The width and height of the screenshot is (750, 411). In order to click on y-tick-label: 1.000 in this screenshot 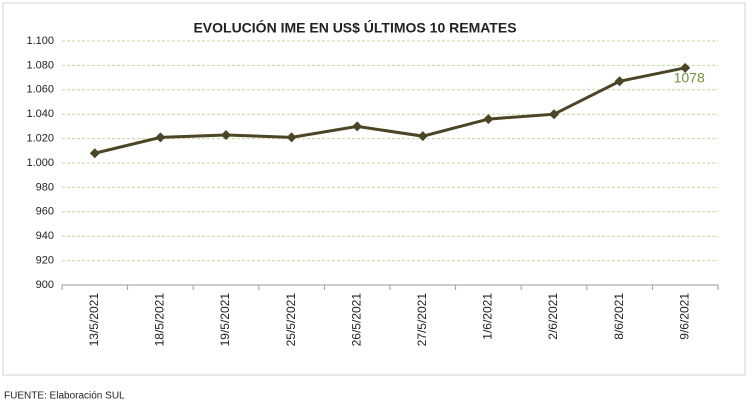, I will do `click(40, 163)`.